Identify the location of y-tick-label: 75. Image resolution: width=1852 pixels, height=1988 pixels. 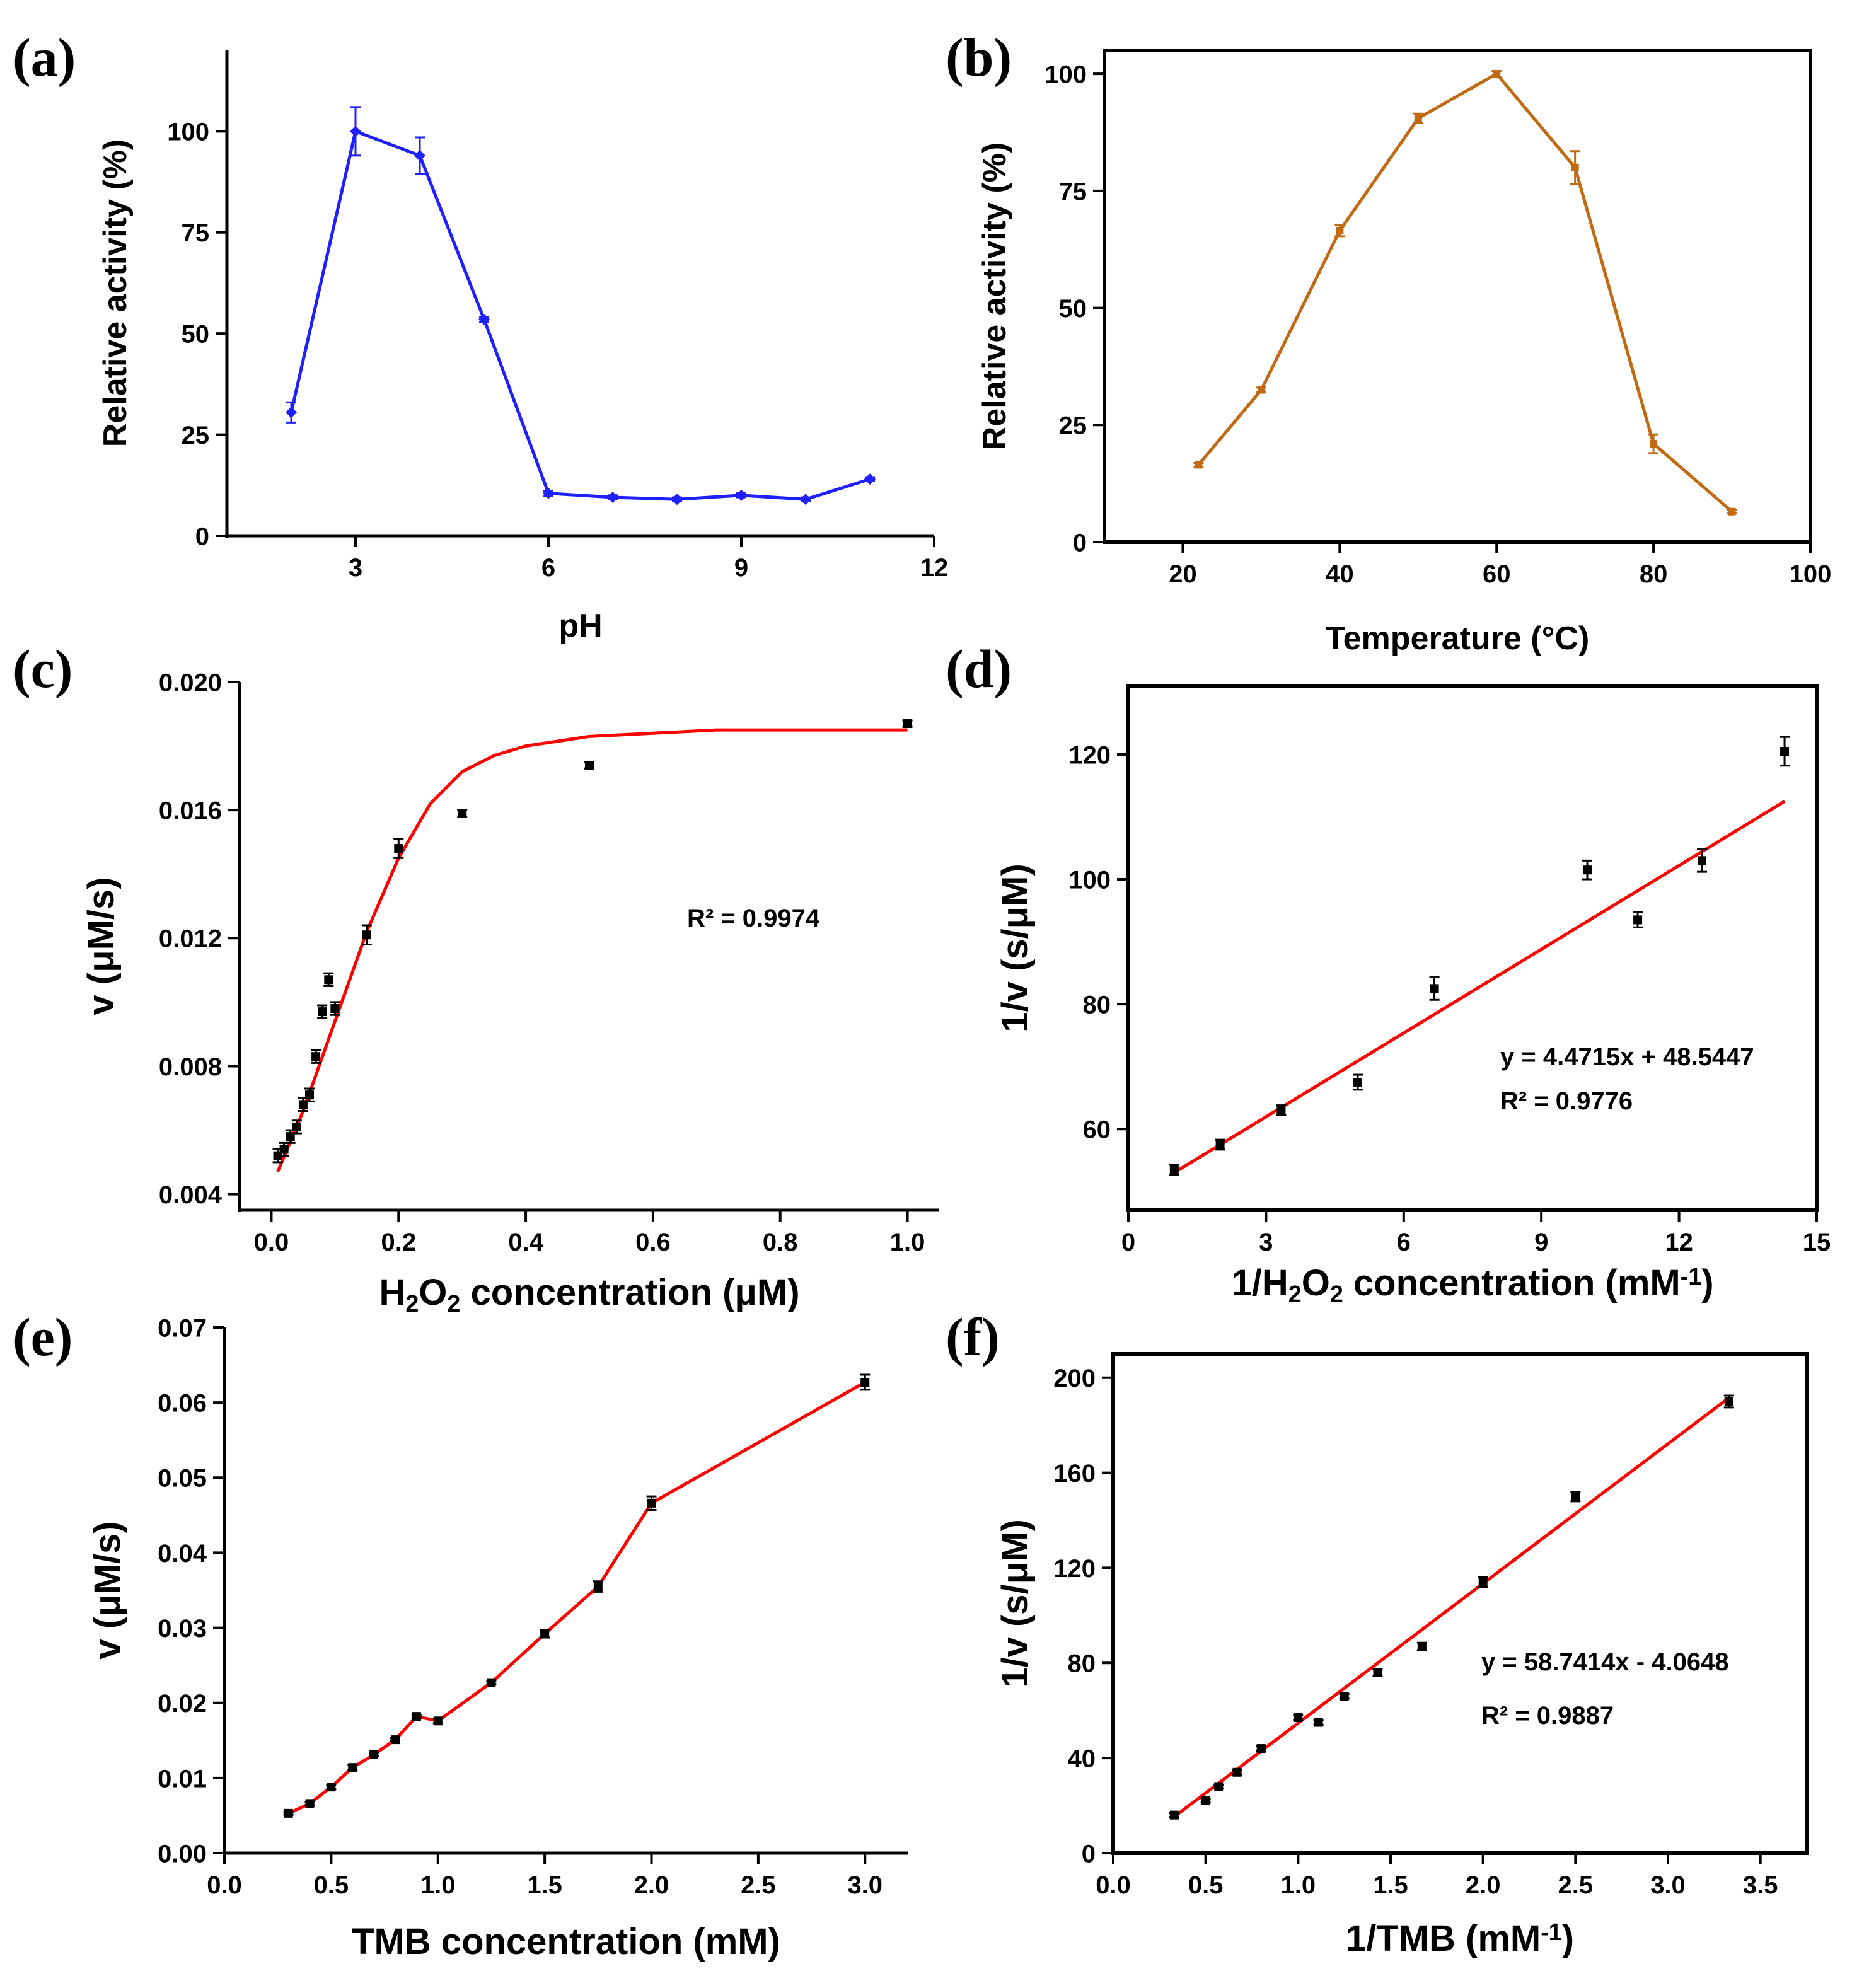
(196, 233).